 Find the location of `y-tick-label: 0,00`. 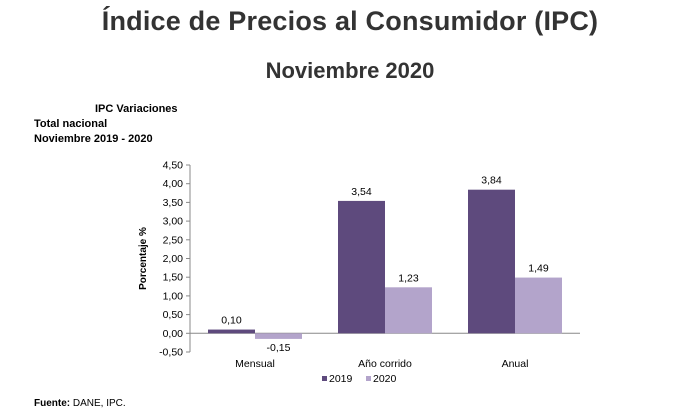

y-tick-label: 0,00 is located at coordinates (173, 334).